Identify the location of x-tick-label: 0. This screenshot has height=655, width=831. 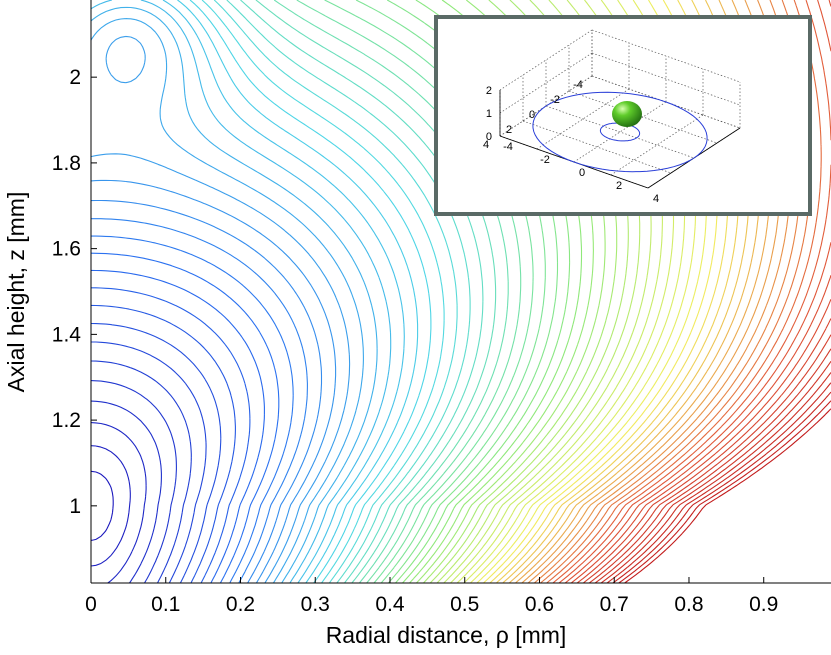
(91, 604).